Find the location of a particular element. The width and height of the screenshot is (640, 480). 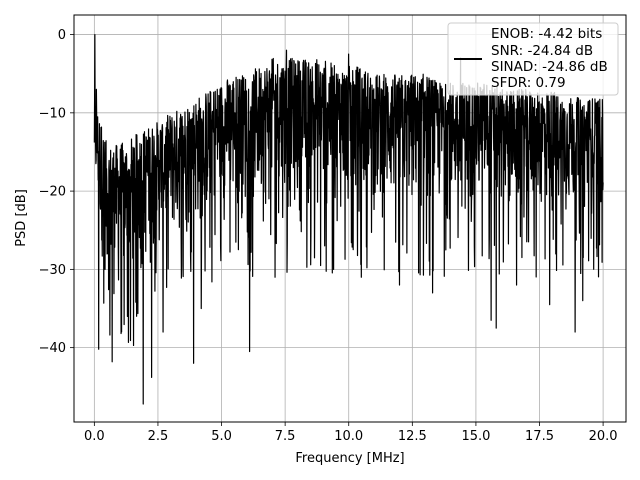

legend-line-3: SINAD: -24.86 dB is located at coordinates (549, 67).